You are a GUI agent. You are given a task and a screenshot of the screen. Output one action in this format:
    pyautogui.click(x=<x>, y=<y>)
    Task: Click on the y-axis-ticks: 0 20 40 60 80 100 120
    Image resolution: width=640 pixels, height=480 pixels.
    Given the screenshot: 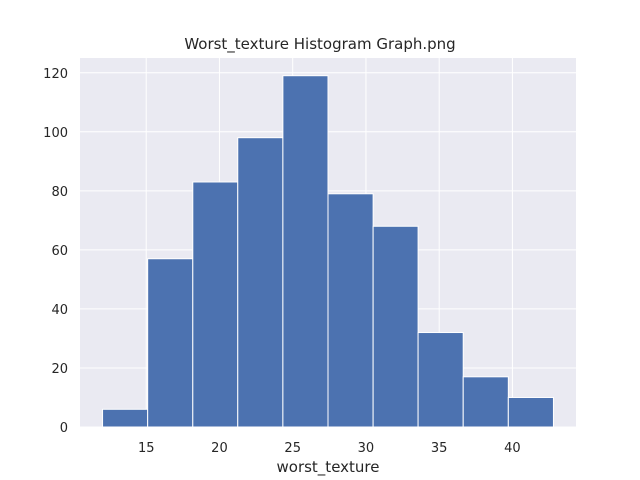 What is the action you would take?
    pyautogui.click(x=55, y=251)
    